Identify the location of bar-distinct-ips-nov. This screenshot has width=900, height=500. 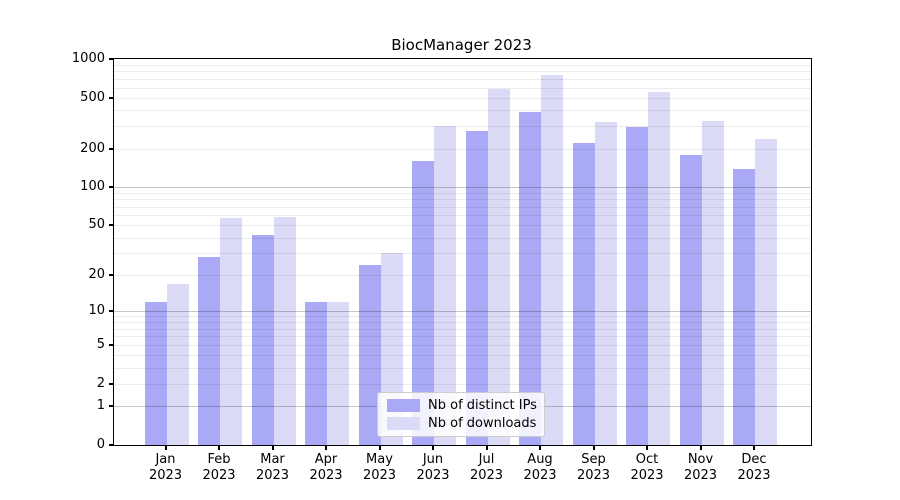
(690, 299).